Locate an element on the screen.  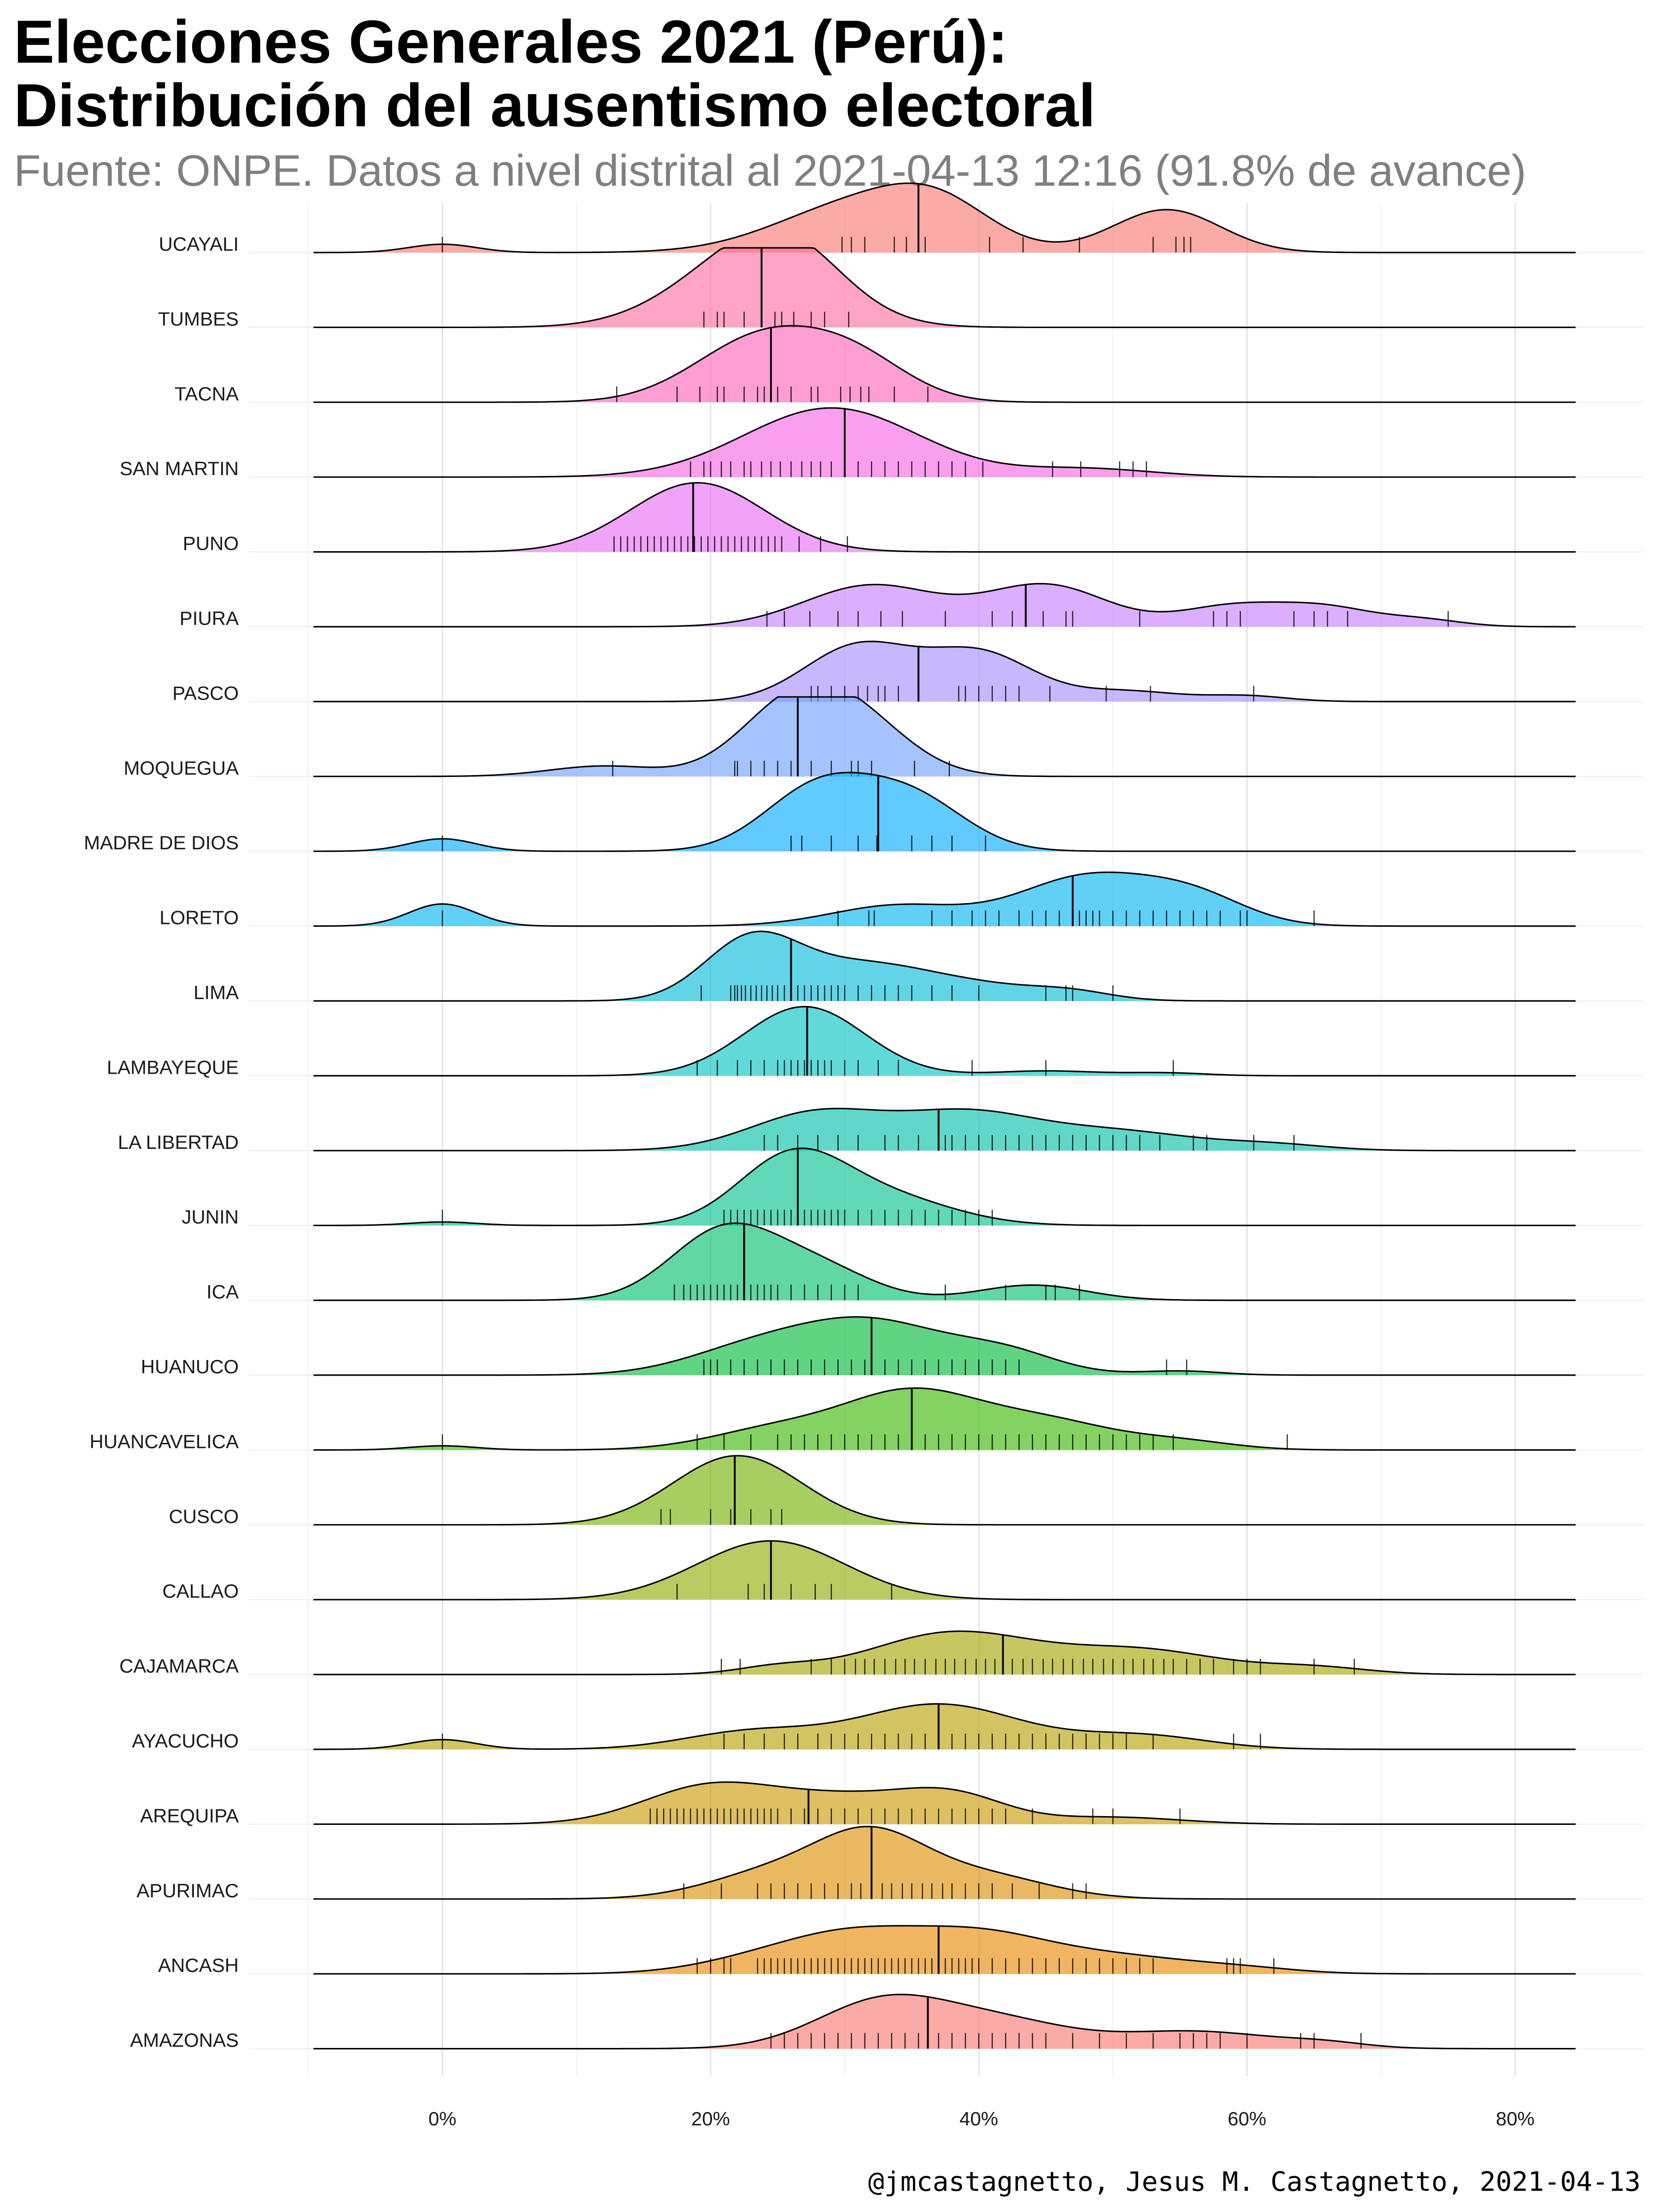
row-label: LORETO is located at coordinates (199, 918).